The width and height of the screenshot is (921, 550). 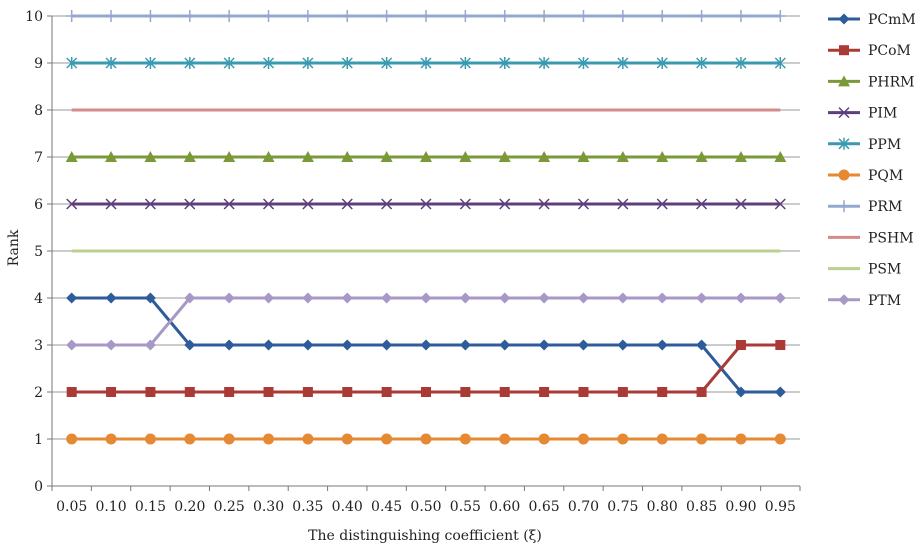 What do you see at coordinates (38, 205) in the screenshot?
I see `y-tick-label: 6` at bounding box center [38, 205].